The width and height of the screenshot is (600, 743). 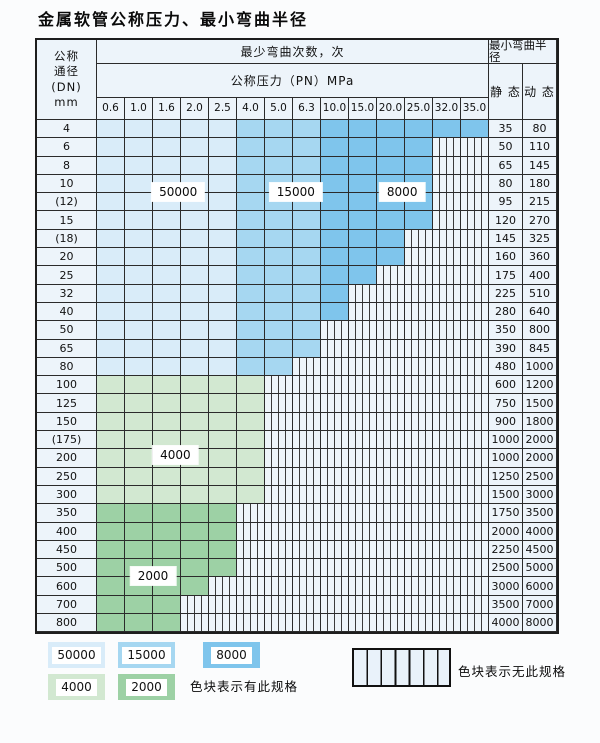 I want to click on dynamic-value-cell: 2000, so click(x=540, y=440).